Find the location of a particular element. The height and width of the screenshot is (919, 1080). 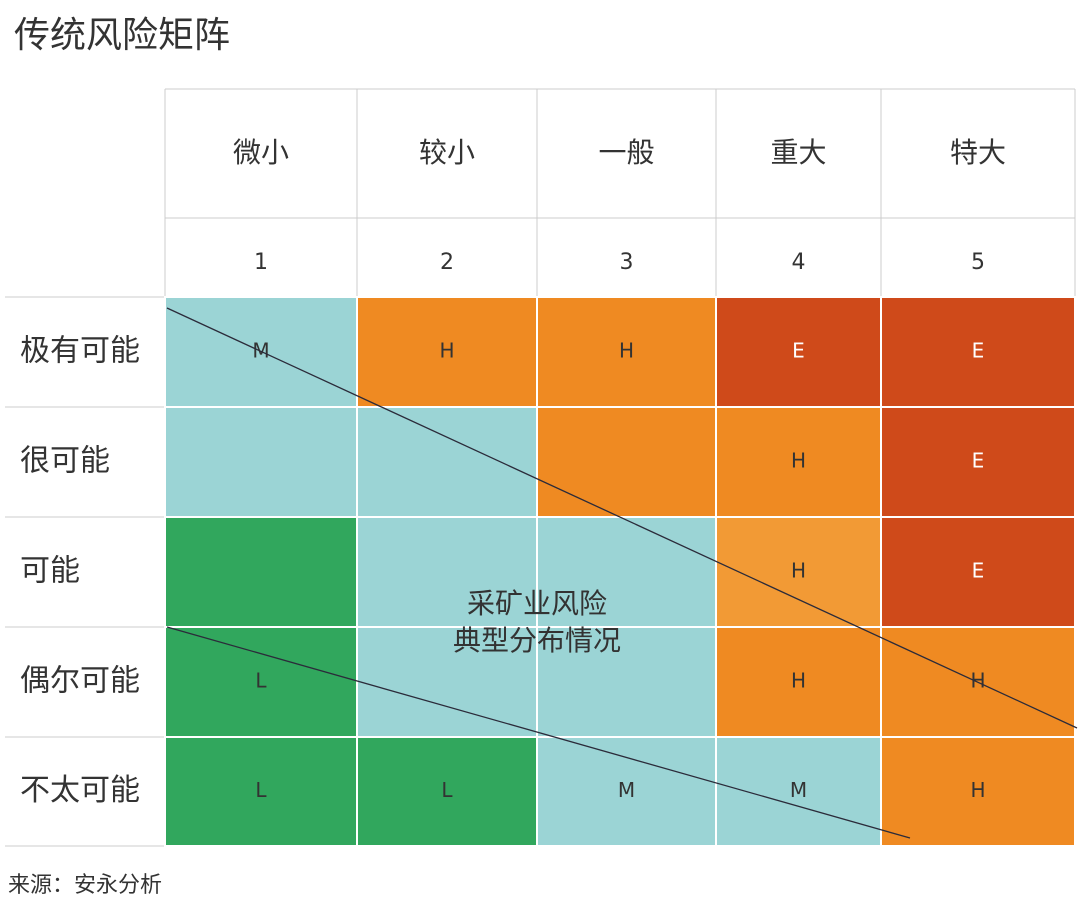

row-label: 可能 is located at coordinates (50, 571).